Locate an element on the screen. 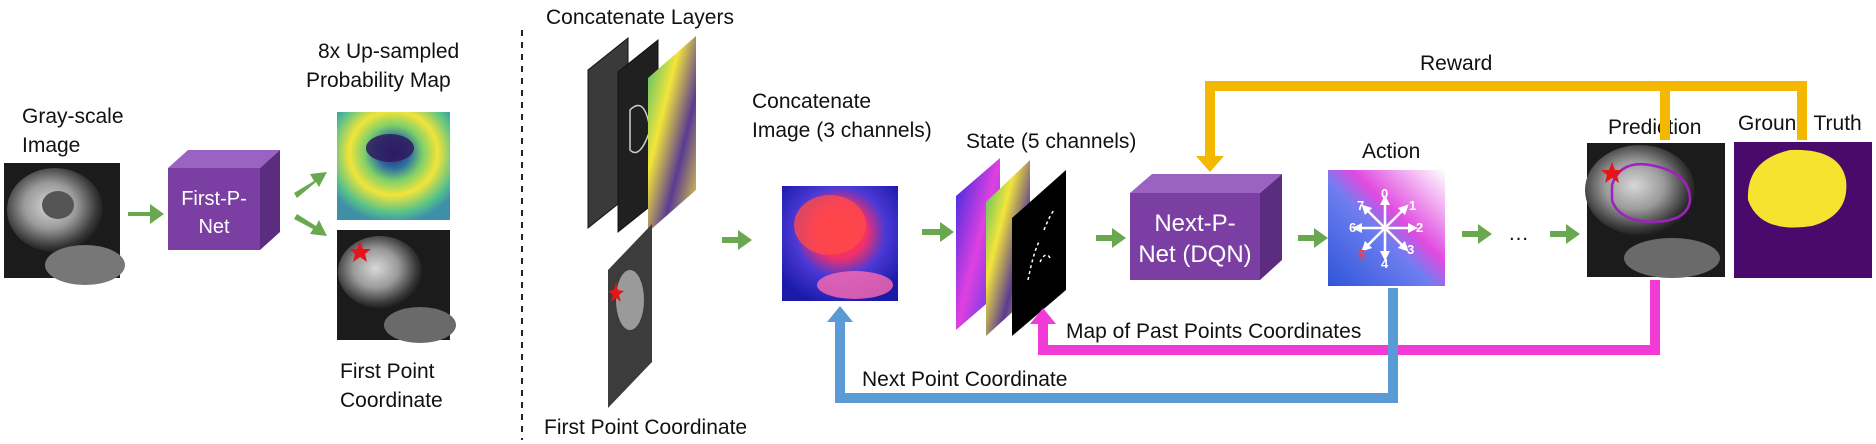 This screenshot has width=1876, height=444. prediction-star is located at coordinates (1612, 172).